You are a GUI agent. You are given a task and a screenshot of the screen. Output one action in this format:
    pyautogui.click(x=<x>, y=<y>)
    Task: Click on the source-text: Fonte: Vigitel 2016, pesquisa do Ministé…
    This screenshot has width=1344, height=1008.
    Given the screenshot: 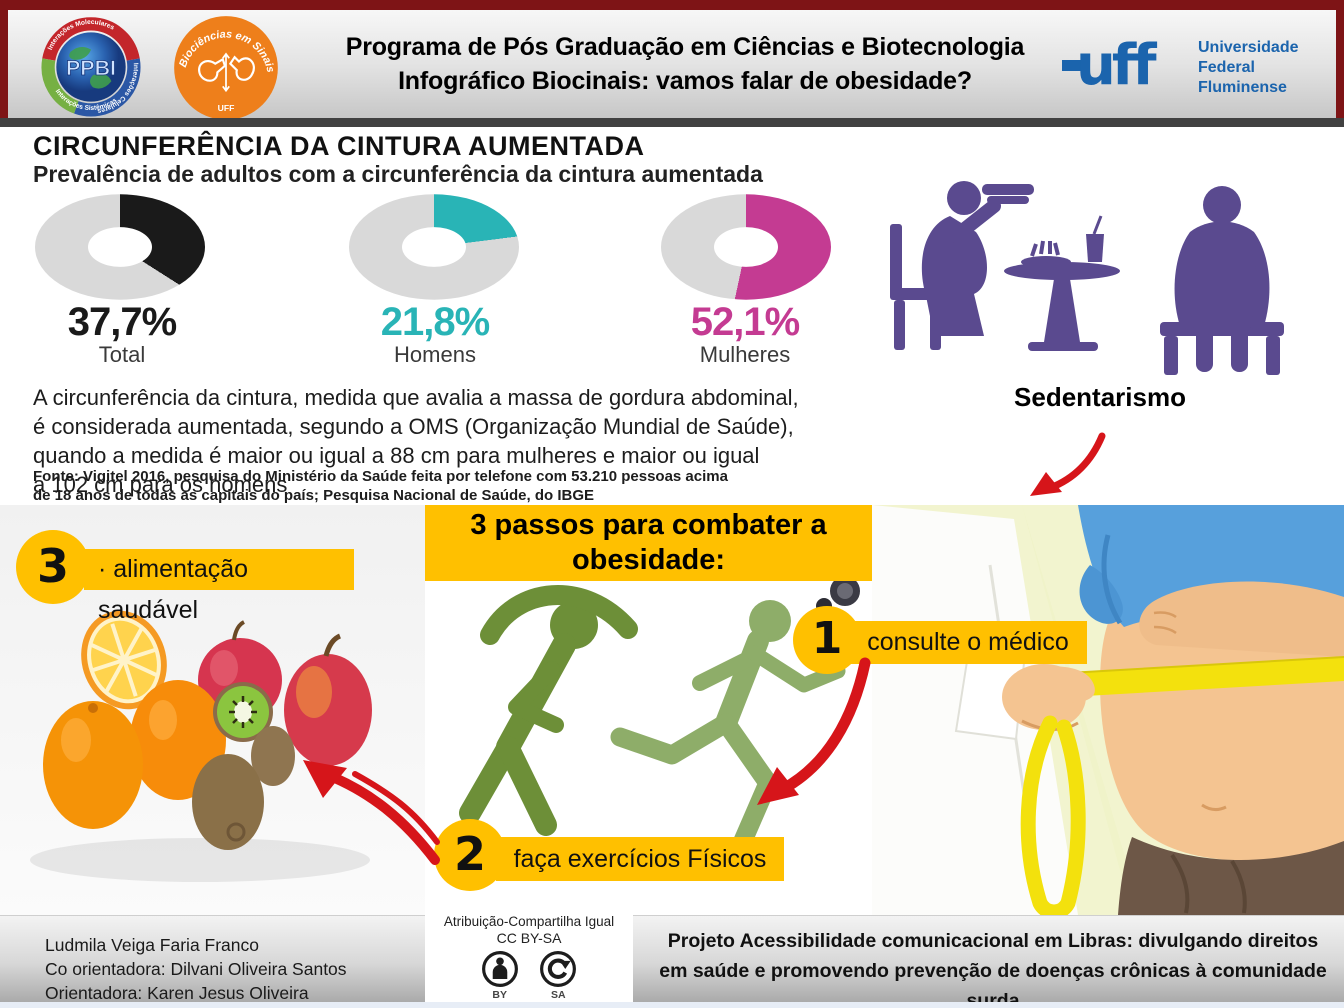 What is the action you would take?
    pyautogui.click(x=380, y=486)
    